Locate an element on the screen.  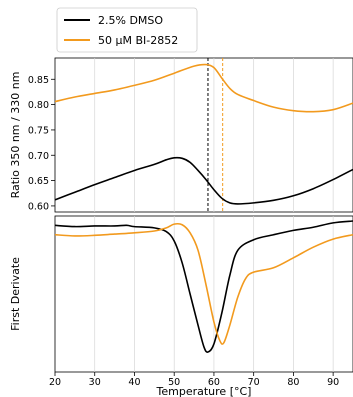
y-tick-label: 0.70 is located at coordinates (38, 156).